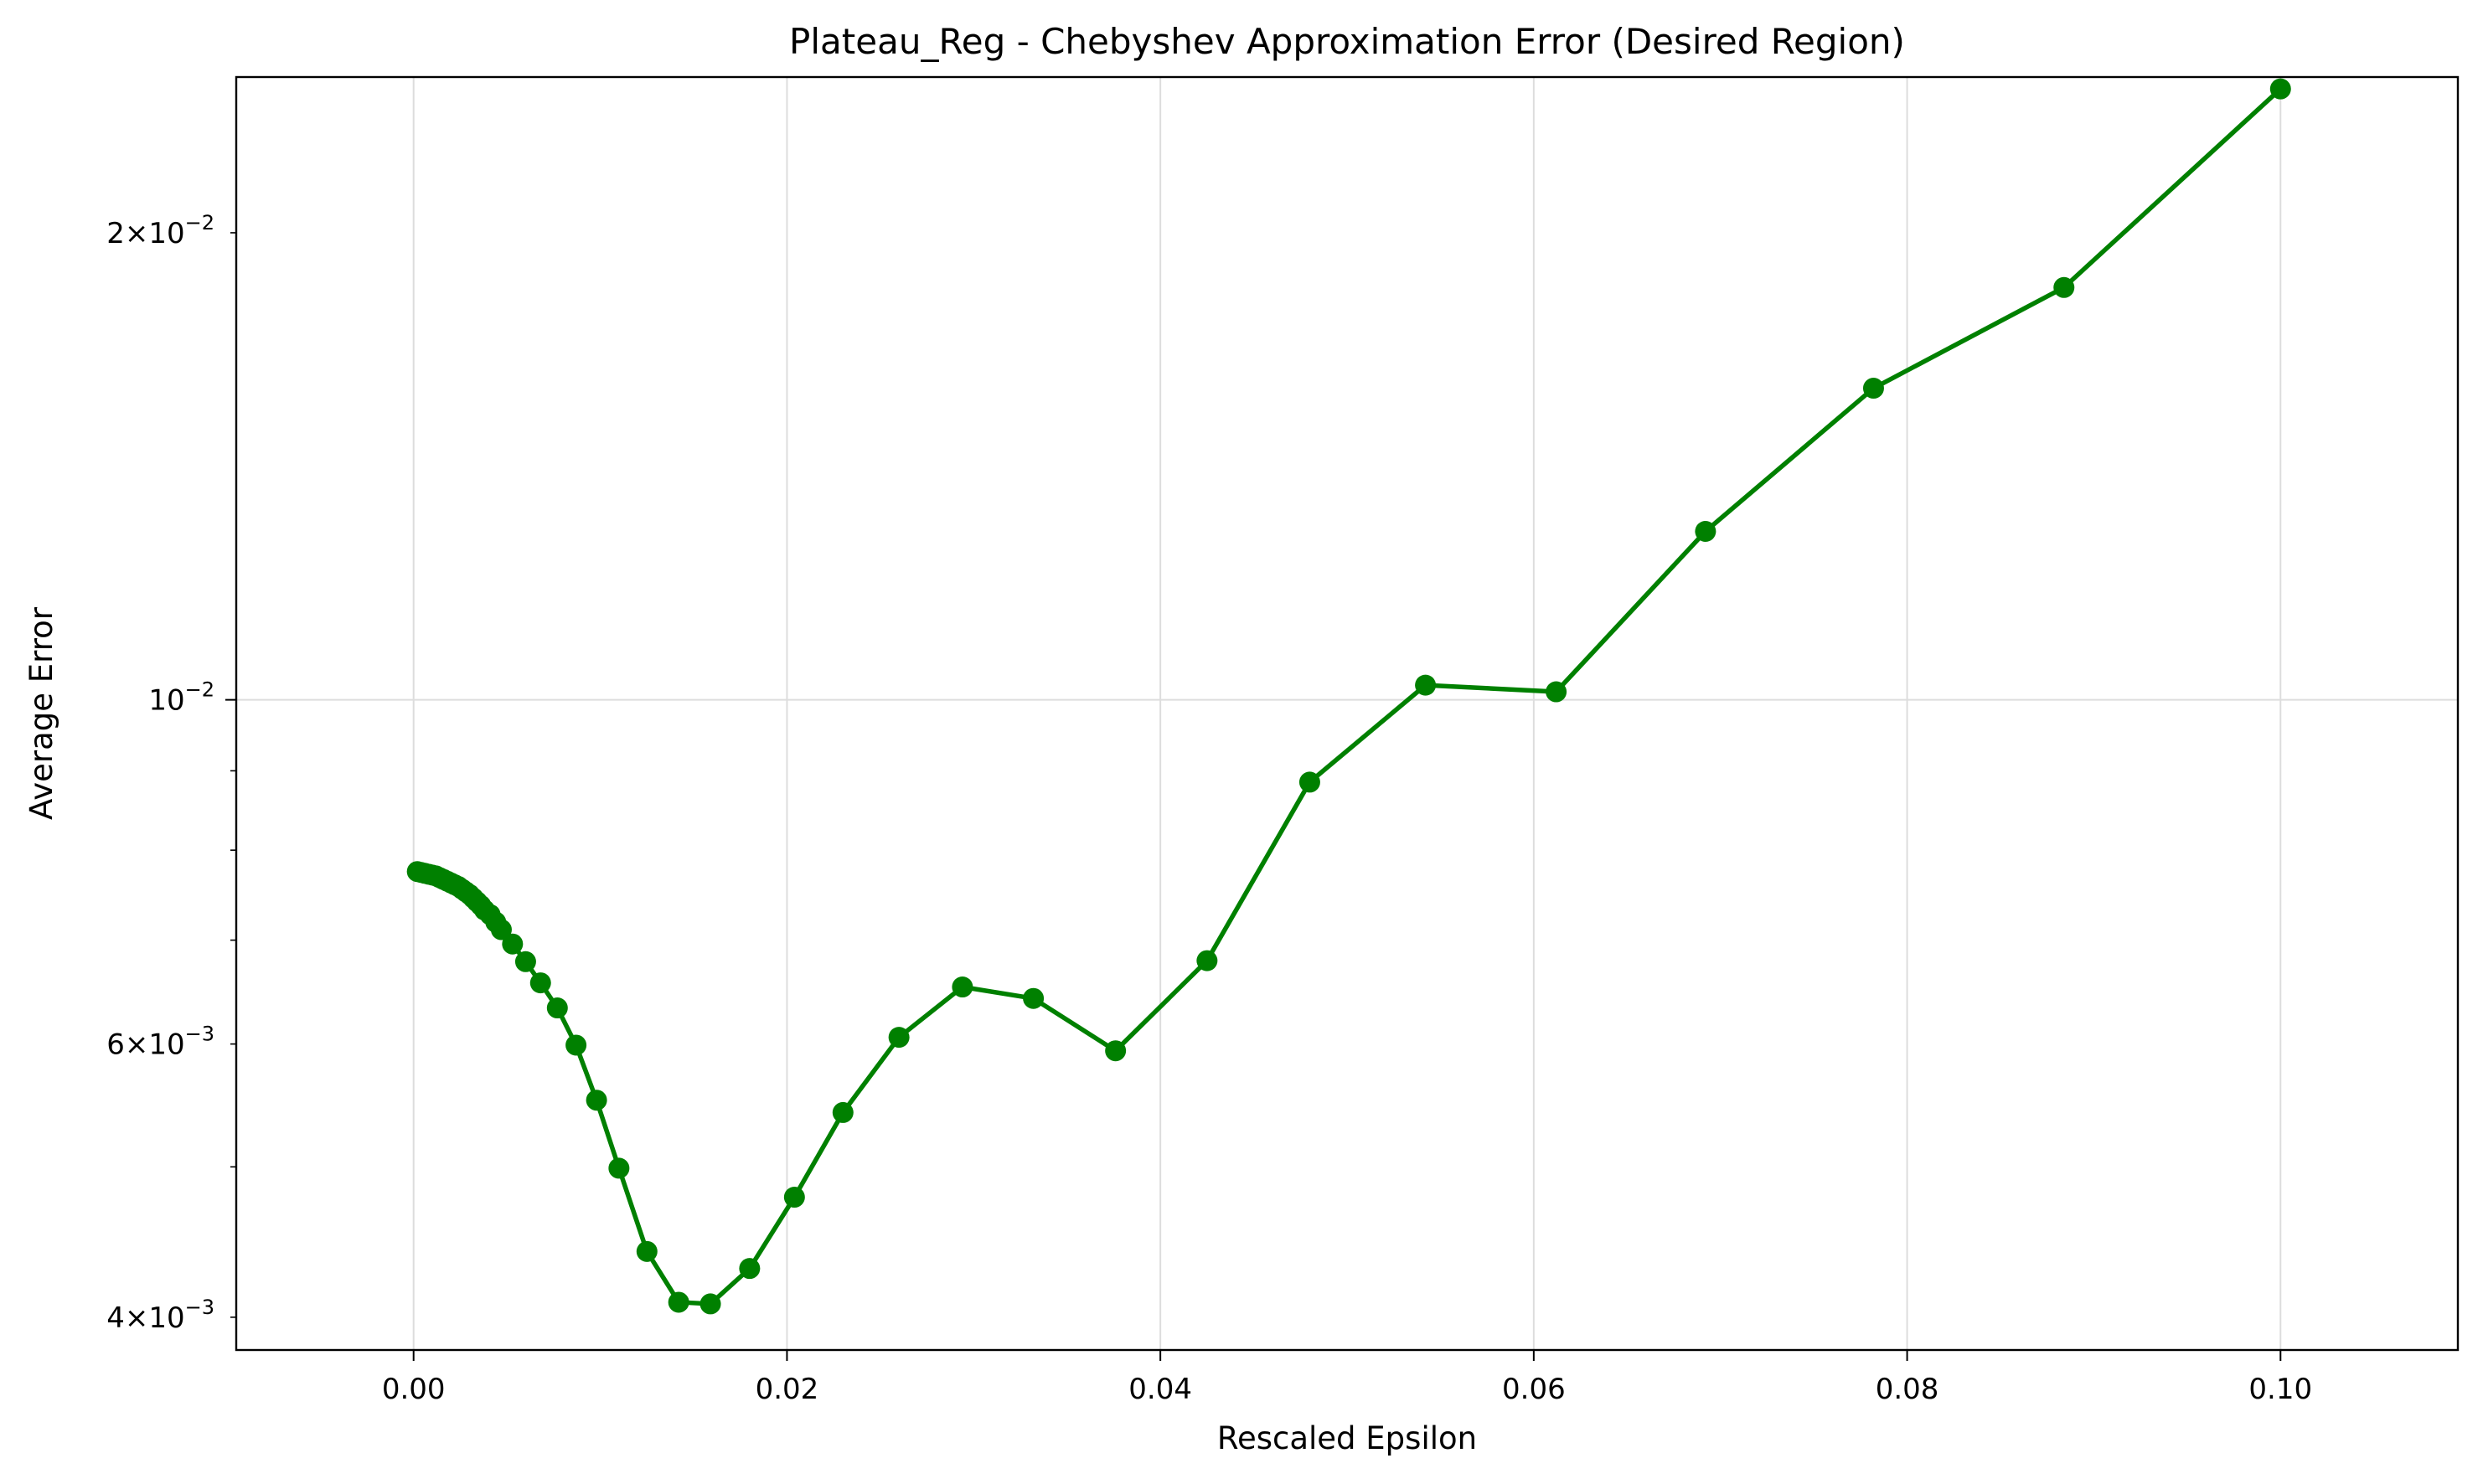 The image size is (2483, 1484). What do you see at coordinates (160, 1315) in the screenshot?
I see `y-minor-tick-label: 4×10⁻³` at bounding box center [160, 1315].